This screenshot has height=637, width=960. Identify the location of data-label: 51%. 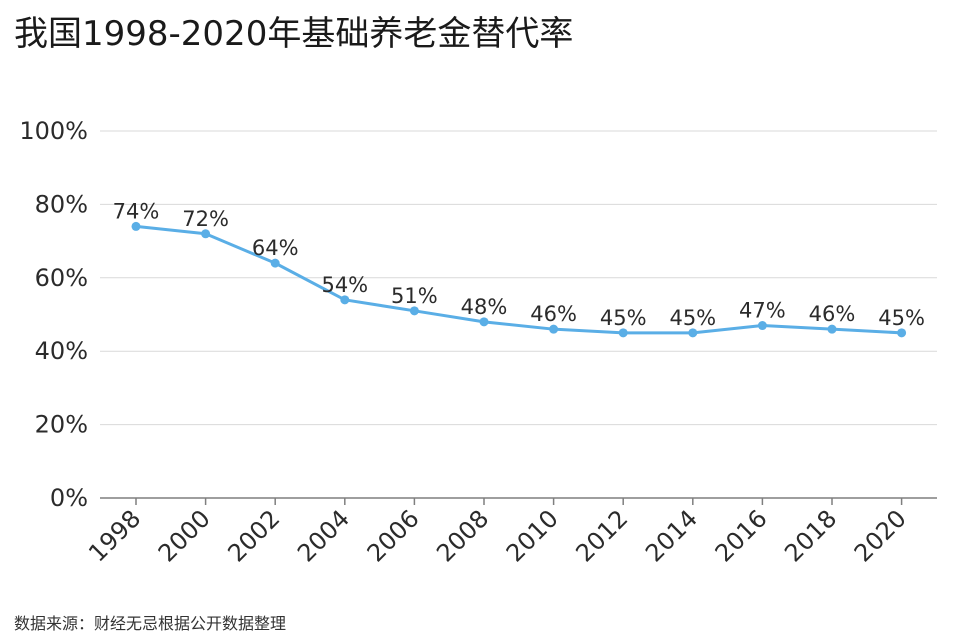
(414, 296).